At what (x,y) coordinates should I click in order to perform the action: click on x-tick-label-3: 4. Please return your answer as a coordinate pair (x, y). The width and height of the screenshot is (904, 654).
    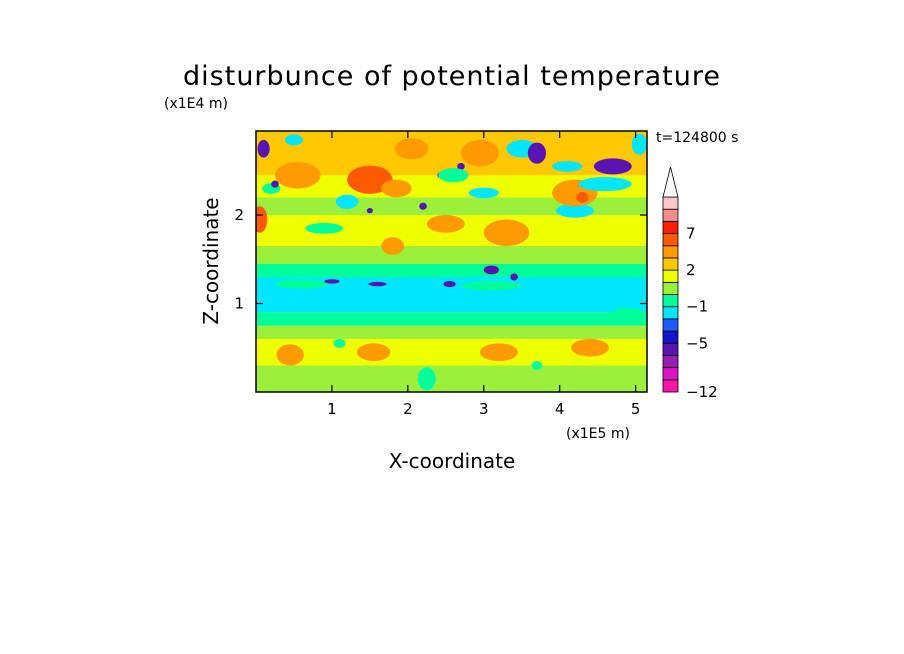
    Looking at the image, I should click on (560, 409).